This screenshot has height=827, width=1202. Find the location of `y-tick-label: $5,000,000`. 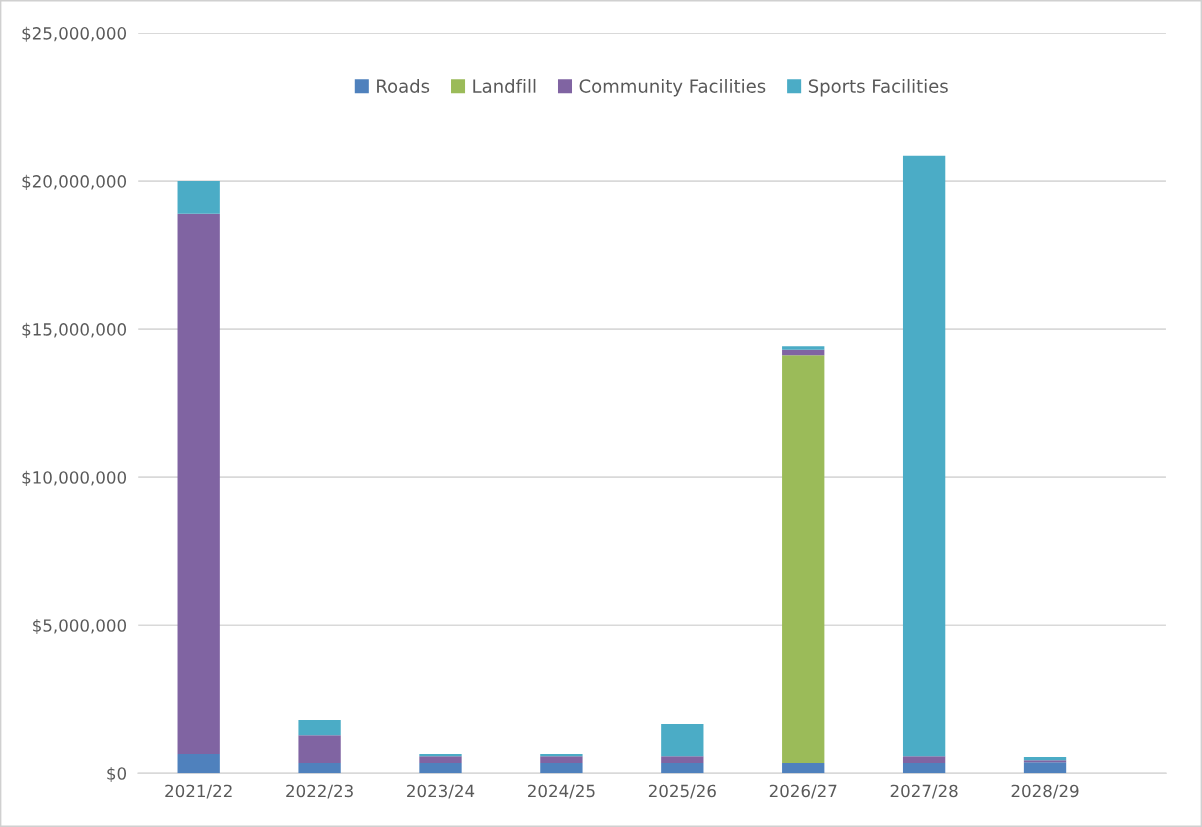

y-tick-label: $5,000,000 is located at coordinates (80, 626).